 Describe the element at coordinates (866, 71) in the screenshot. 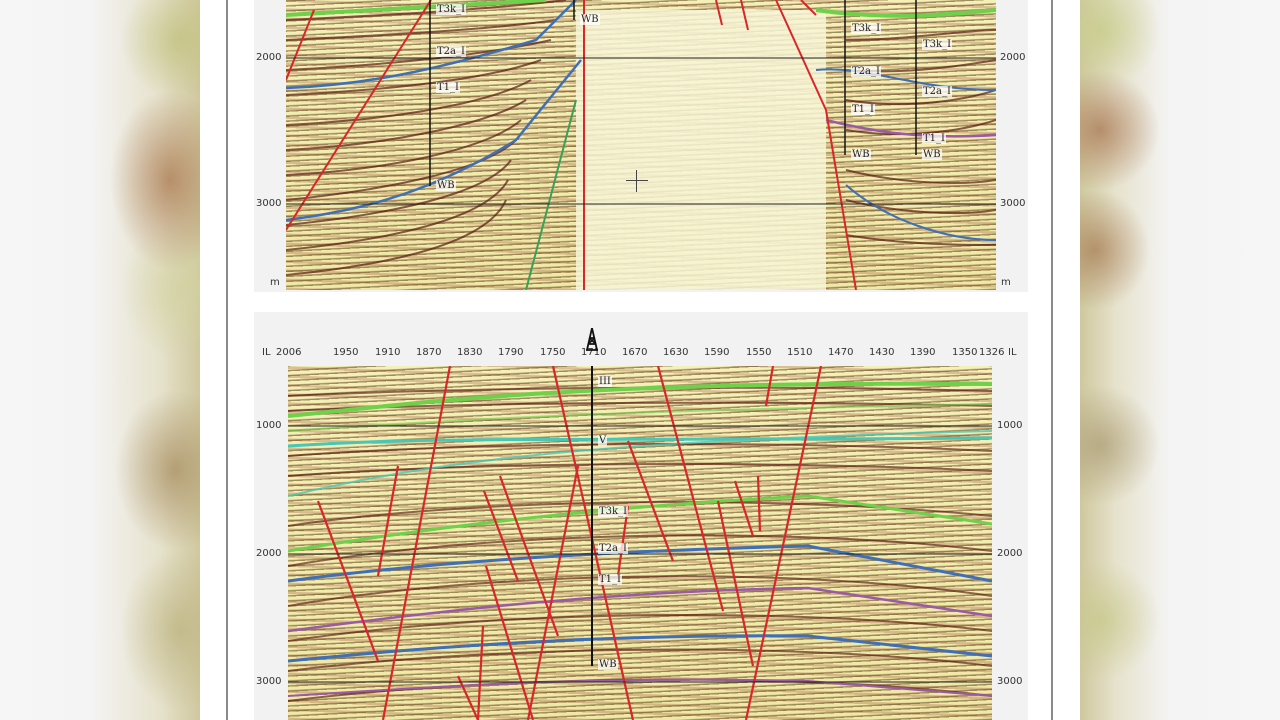

I see `top-well3-marker-t2a: T2a_I` at that location.